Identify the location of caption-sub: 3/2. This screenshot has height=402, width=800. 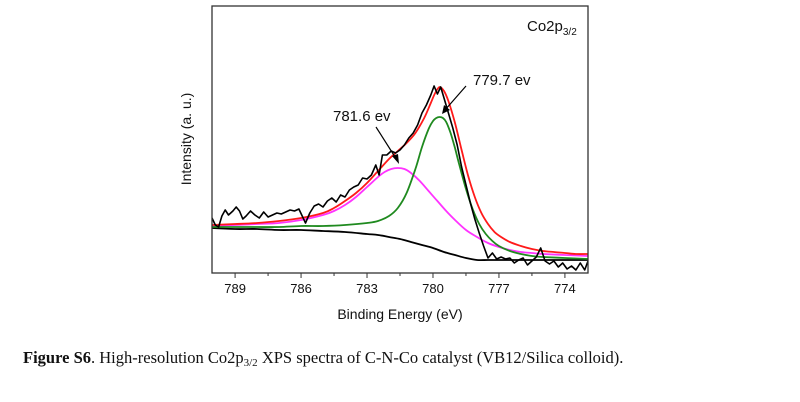
(250, 363).